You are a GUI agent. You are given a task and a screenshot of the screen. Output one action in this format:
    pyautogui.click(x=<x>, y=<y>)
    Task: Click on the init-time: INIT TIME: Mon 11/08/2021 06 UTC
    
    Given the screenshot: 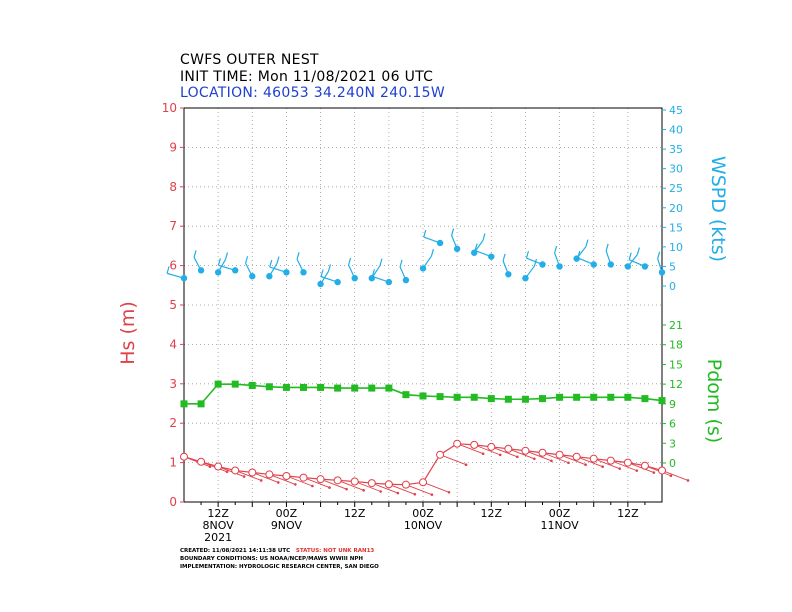 What is the action you would take?
    pyautogui.click(x=307, y=77)
    